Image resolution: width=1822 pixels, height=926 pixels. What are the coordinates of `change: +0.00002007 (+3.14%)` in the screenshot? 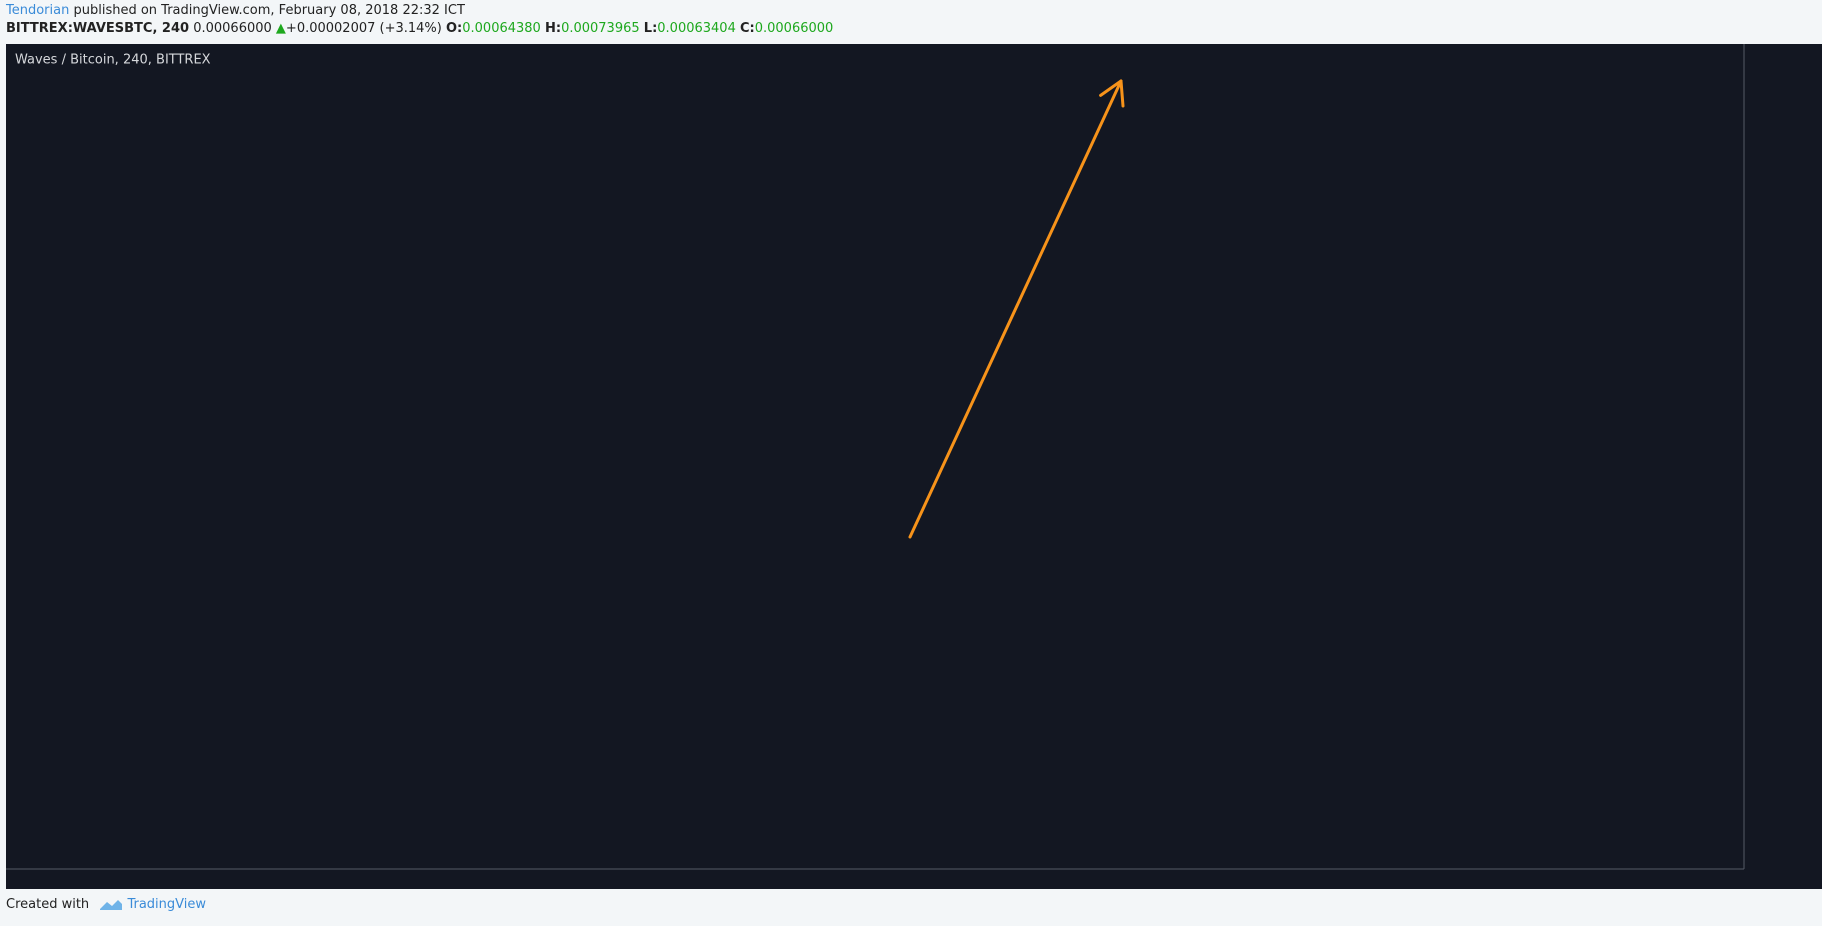 It's located at (363, 28).